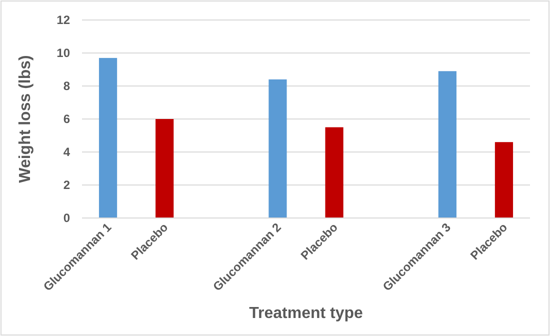  Describe the element at coordinates (63, 20) in the screenshot. I see `y-tick-label: 12` at that location.